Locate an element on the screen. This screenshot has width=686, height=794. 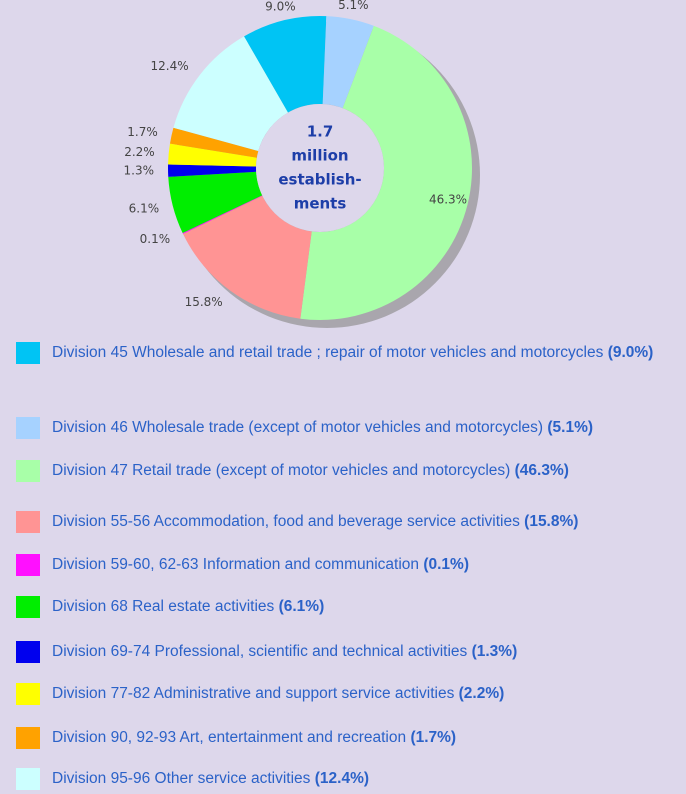
legend-percent: (9.0%) is located at coordinates (630, 352).